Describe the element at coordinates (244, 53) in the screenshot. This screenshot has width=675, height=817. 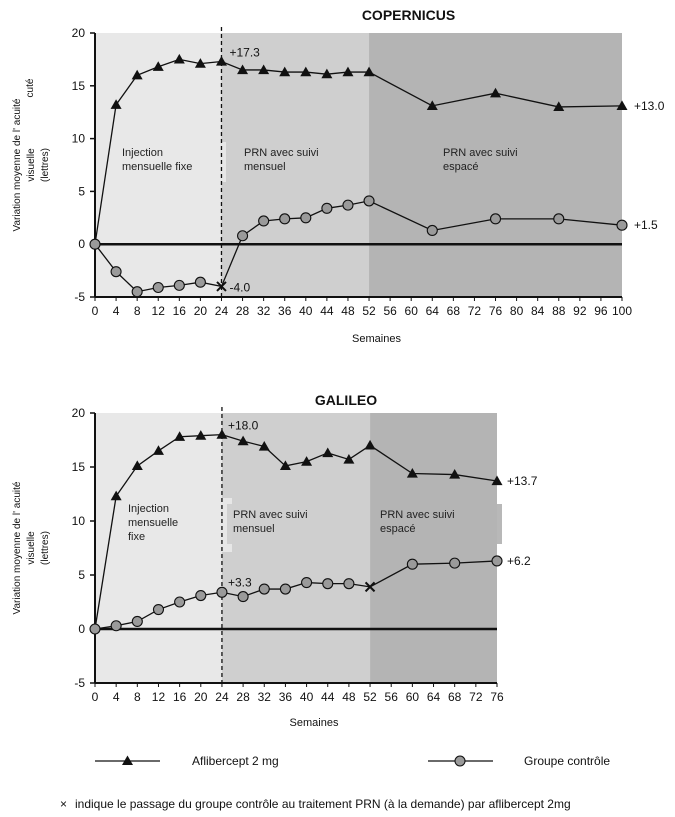
I see `data-label: +17.3` at that location.